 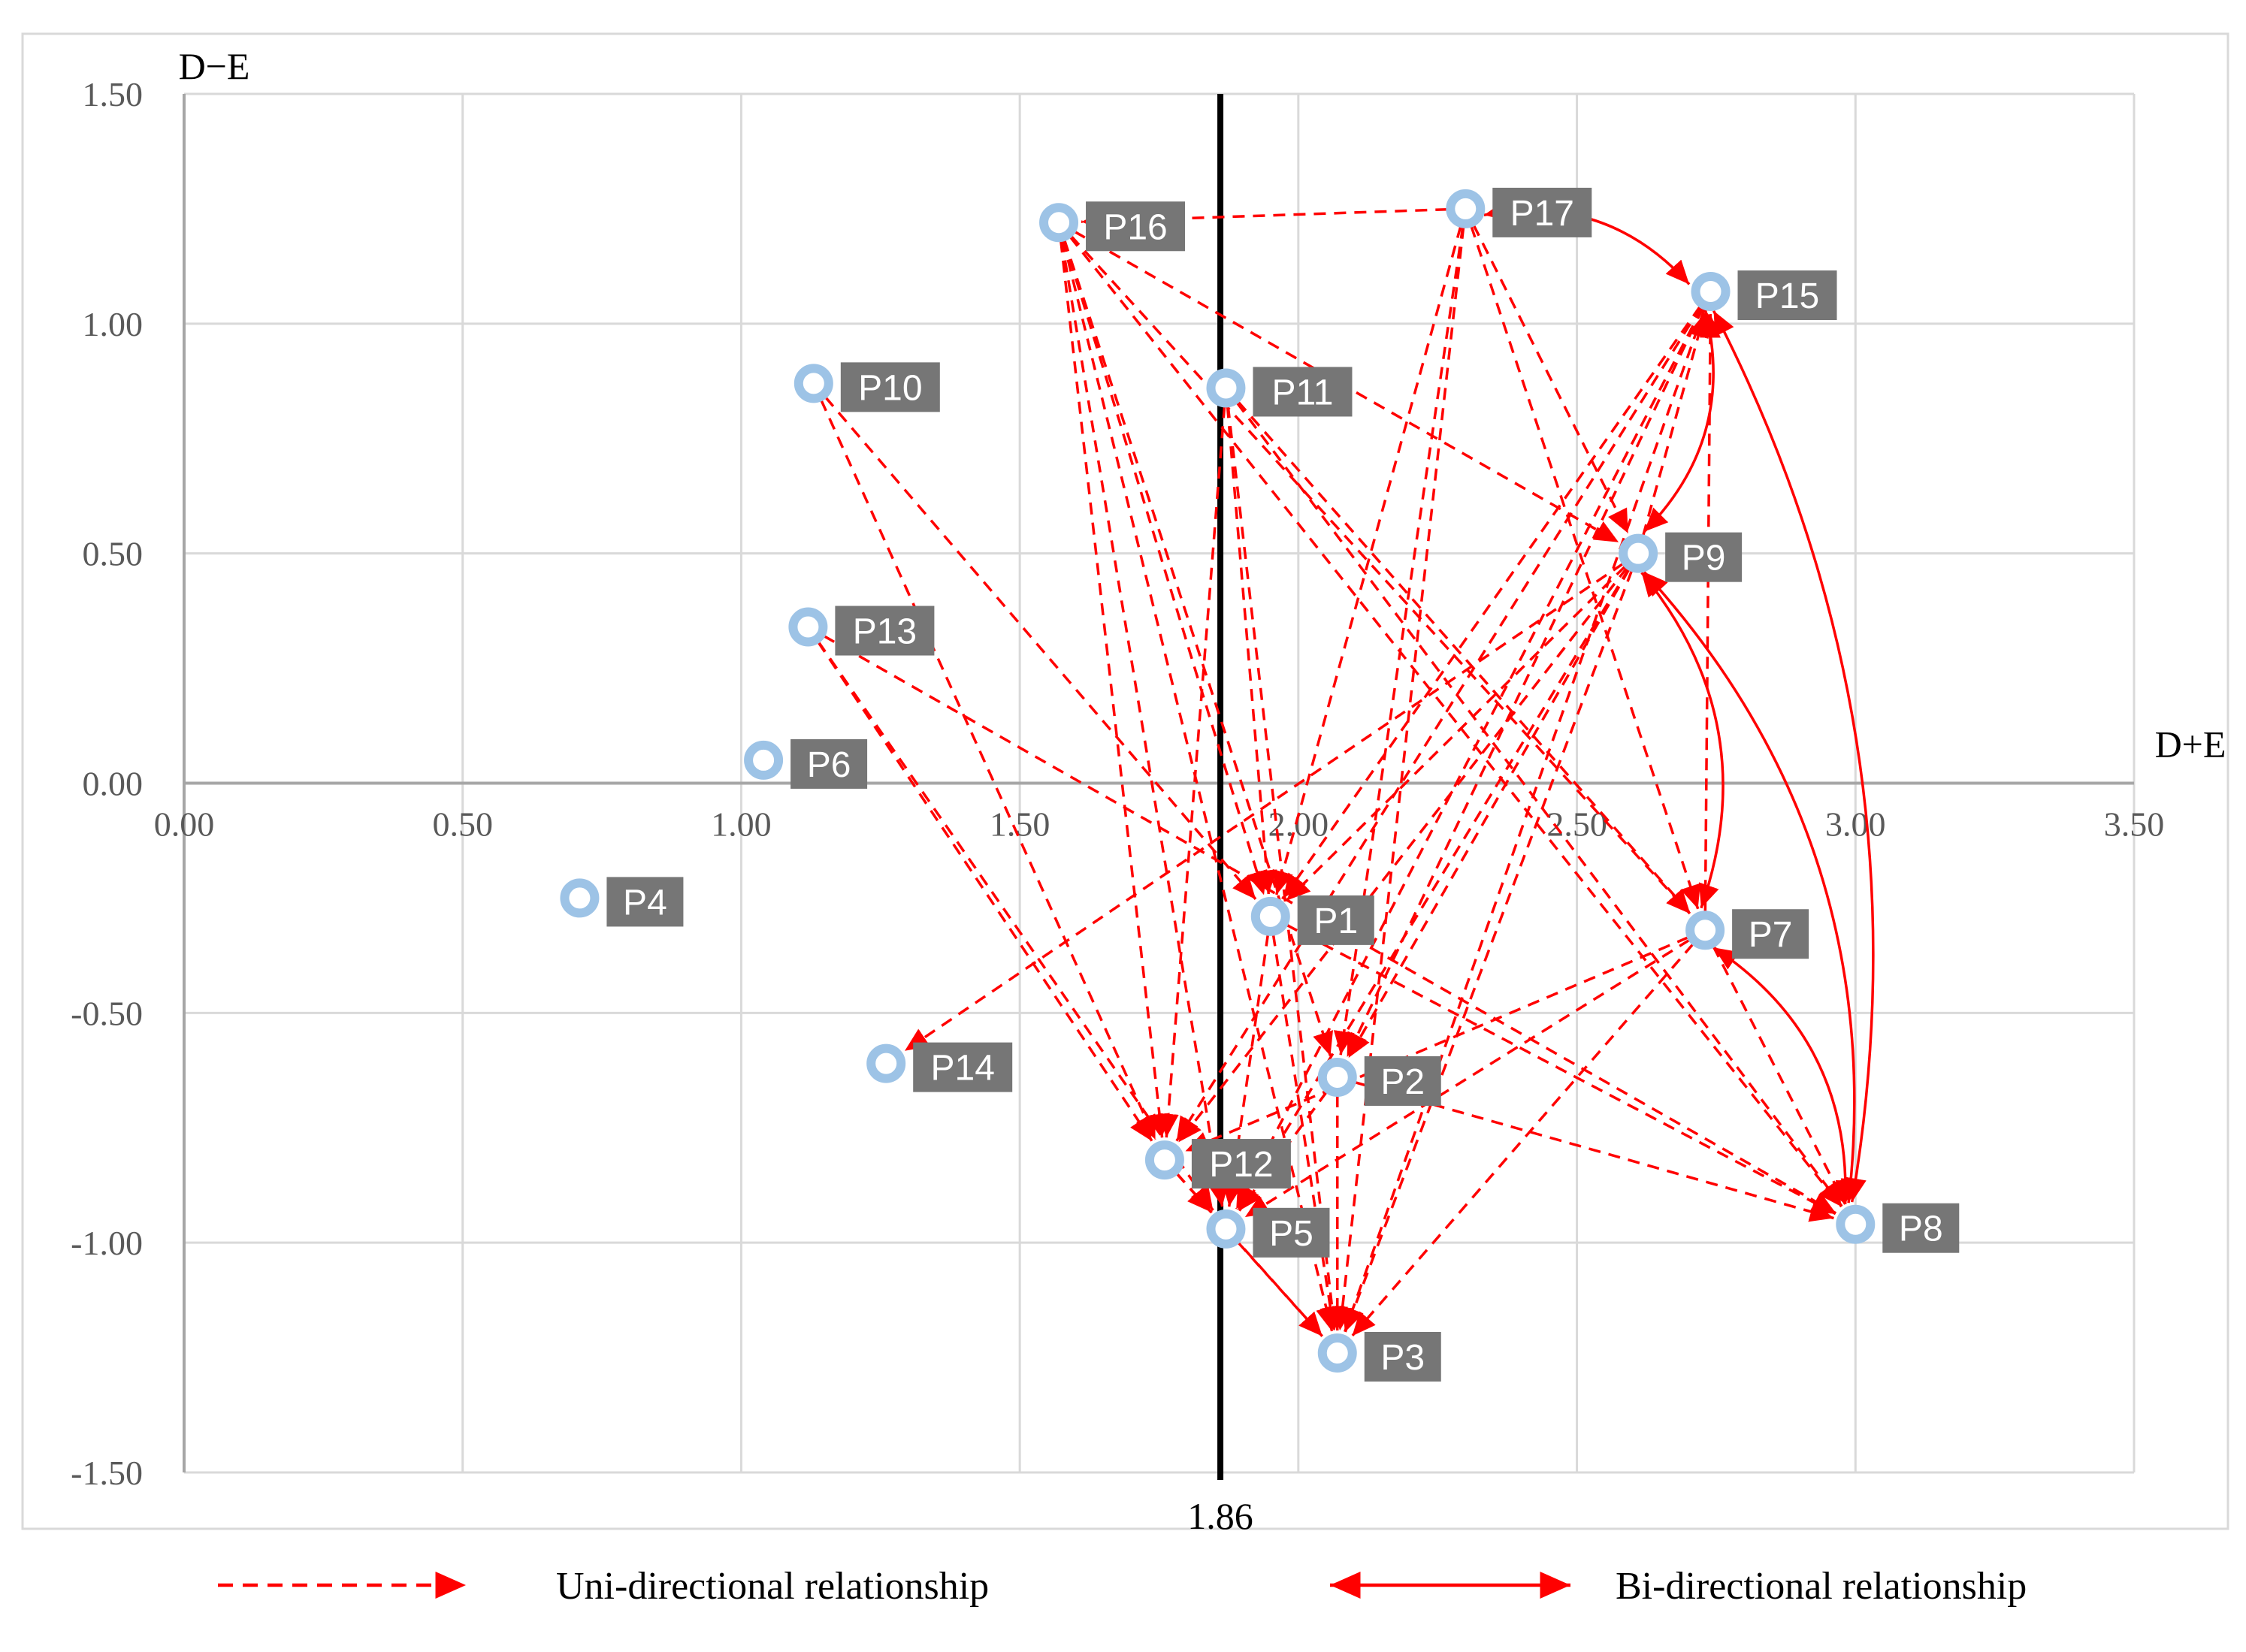 I want to click on point-label: P14, so click(x=962, y=1069).